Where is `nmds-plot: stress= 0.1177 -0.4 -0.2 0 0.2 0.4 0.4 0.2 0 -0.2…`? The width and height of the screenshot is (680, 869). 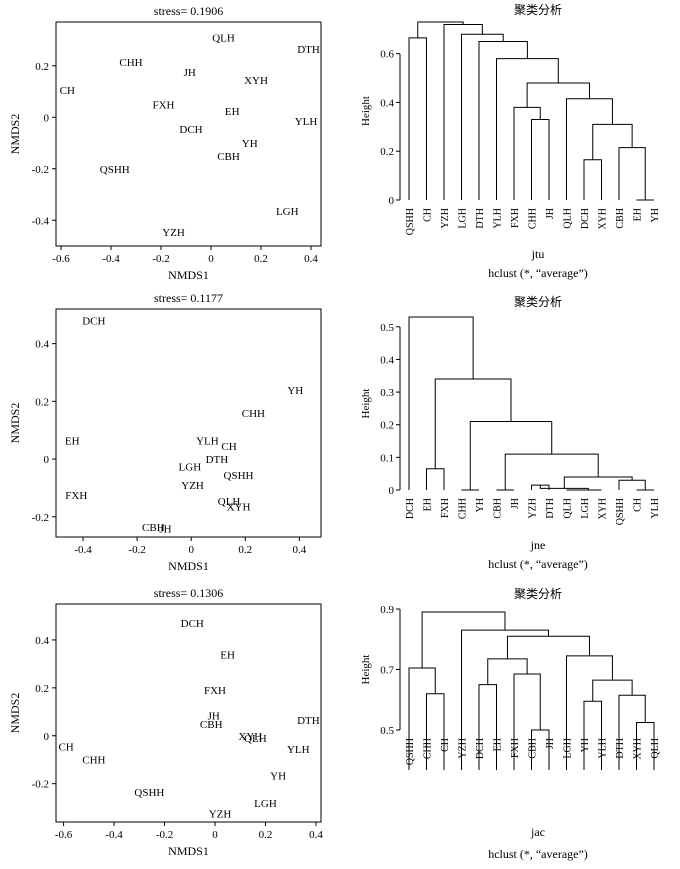 nmds-plot: stress= 0.1177 -0.4 -0.2 0 0.2 0.4 0.4 0.2 0 -0.2… is located at coordinates (165, 432).